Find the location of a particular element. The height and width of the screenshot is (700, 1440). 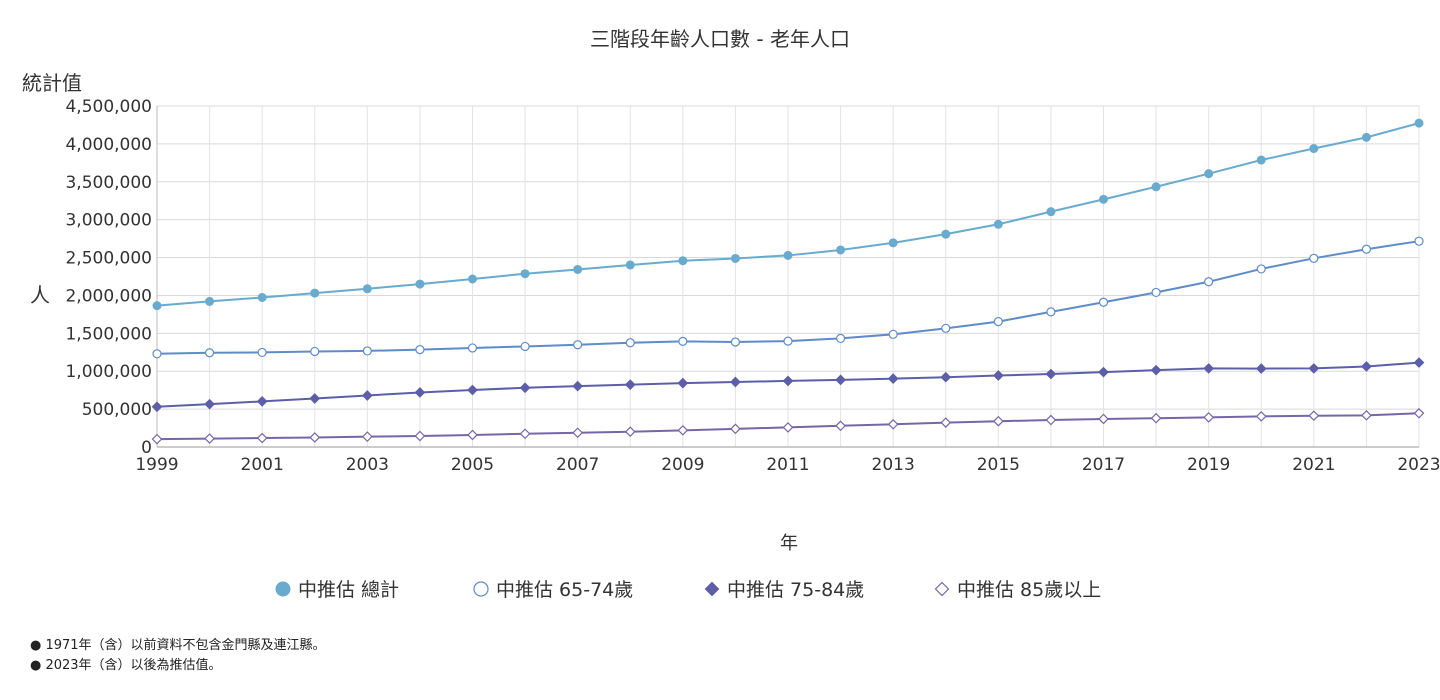

legend: 中推估 總計 中推估 65-74歲 中推估 75-84歲 中推估 85歲以上 is located at coordinates (688, 590).